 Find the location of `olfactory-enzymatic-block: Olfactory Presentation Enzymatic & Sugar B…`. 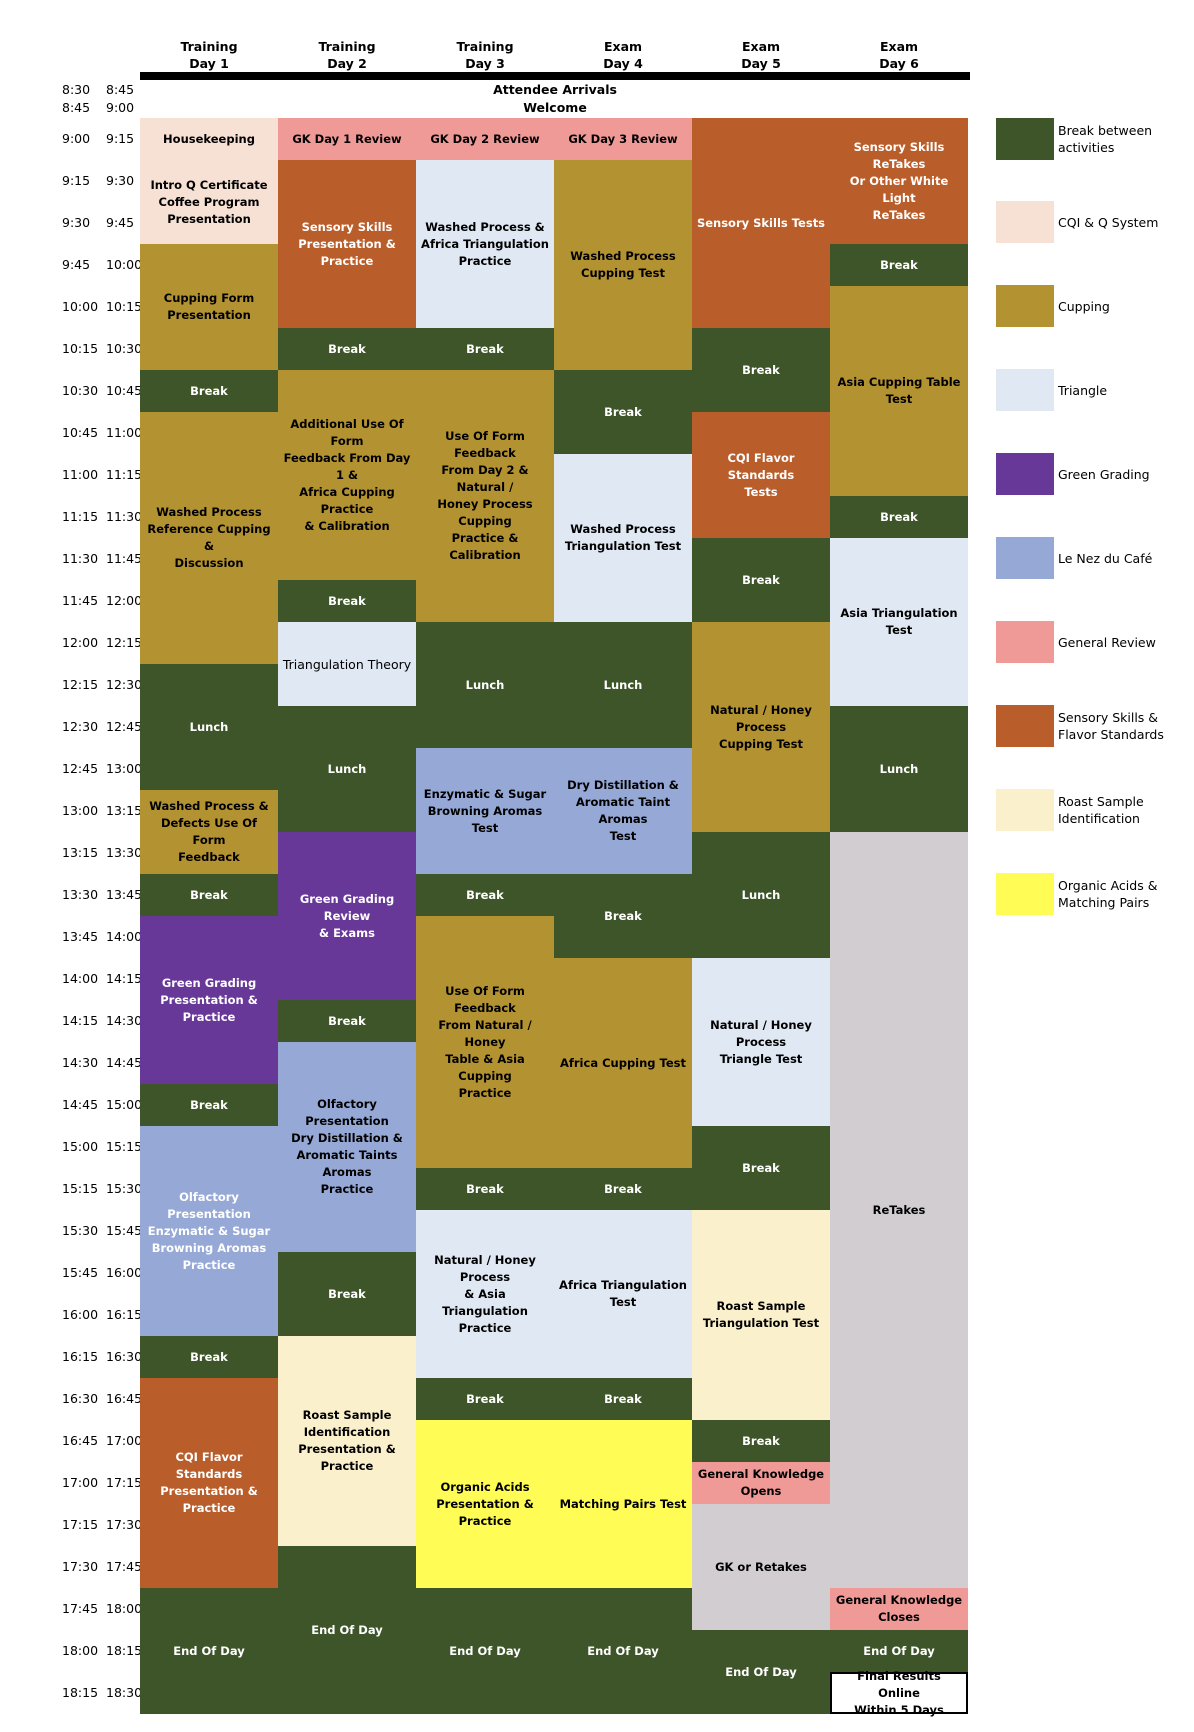

olfactory-enzymatic-block: Olfactory Presentation Enzymatic & Sugar B… is located at coordinates (209, 1231).